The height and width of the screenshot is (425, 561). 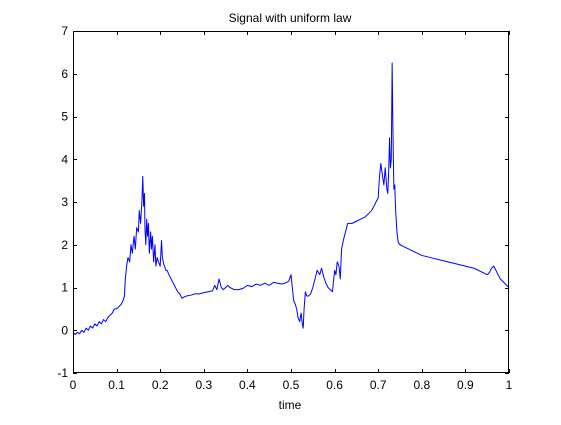 I want to click on x-tick-label: 0.4, so click(x=247, y=385).